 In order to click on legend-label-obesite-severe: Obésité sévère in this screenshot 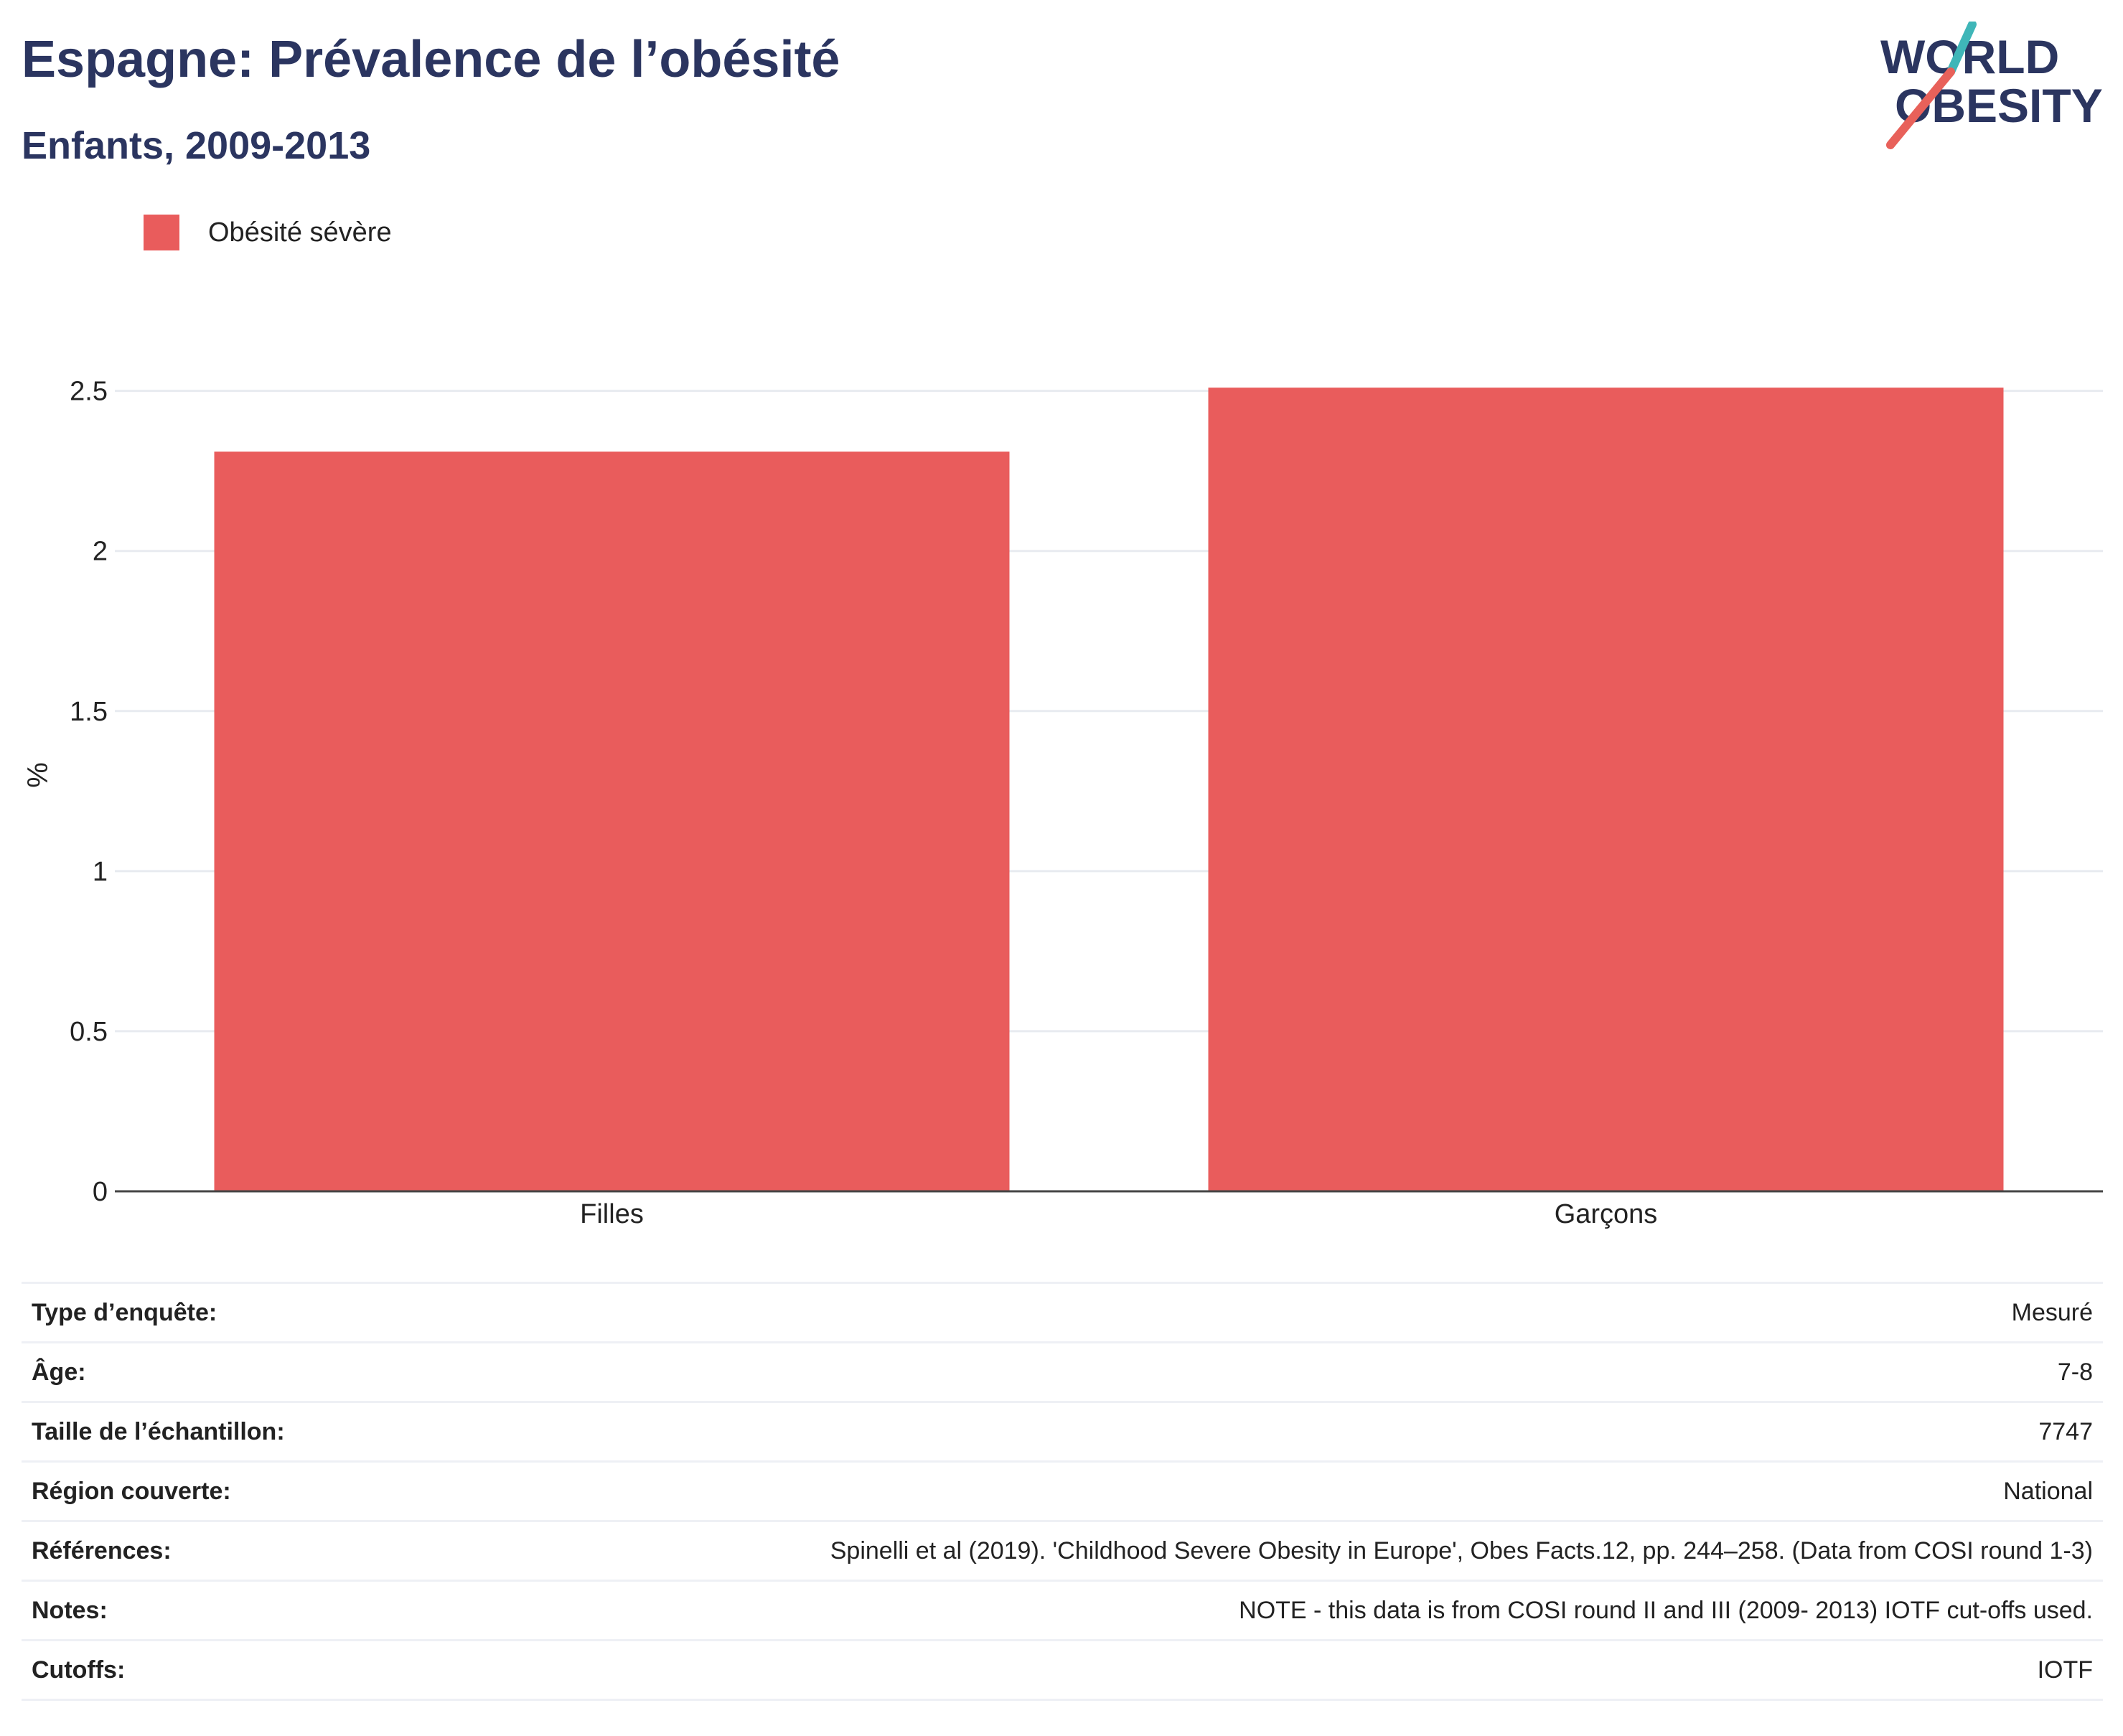, I will do `click(300, 232)`.